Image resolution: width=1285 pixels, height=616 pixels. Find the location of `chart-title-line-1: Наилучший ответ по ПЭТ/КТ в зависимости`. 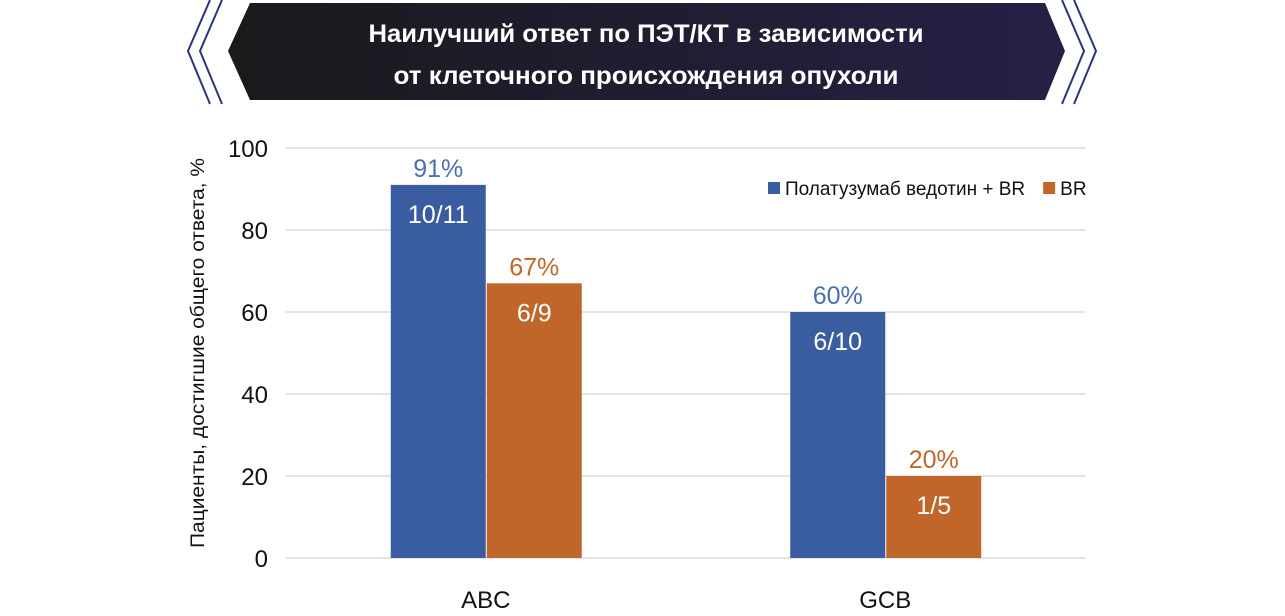

chart-title-line-1: Наилучший ответ по ПЭТ/КТ в зависимости is located at coordinates (646, 34).